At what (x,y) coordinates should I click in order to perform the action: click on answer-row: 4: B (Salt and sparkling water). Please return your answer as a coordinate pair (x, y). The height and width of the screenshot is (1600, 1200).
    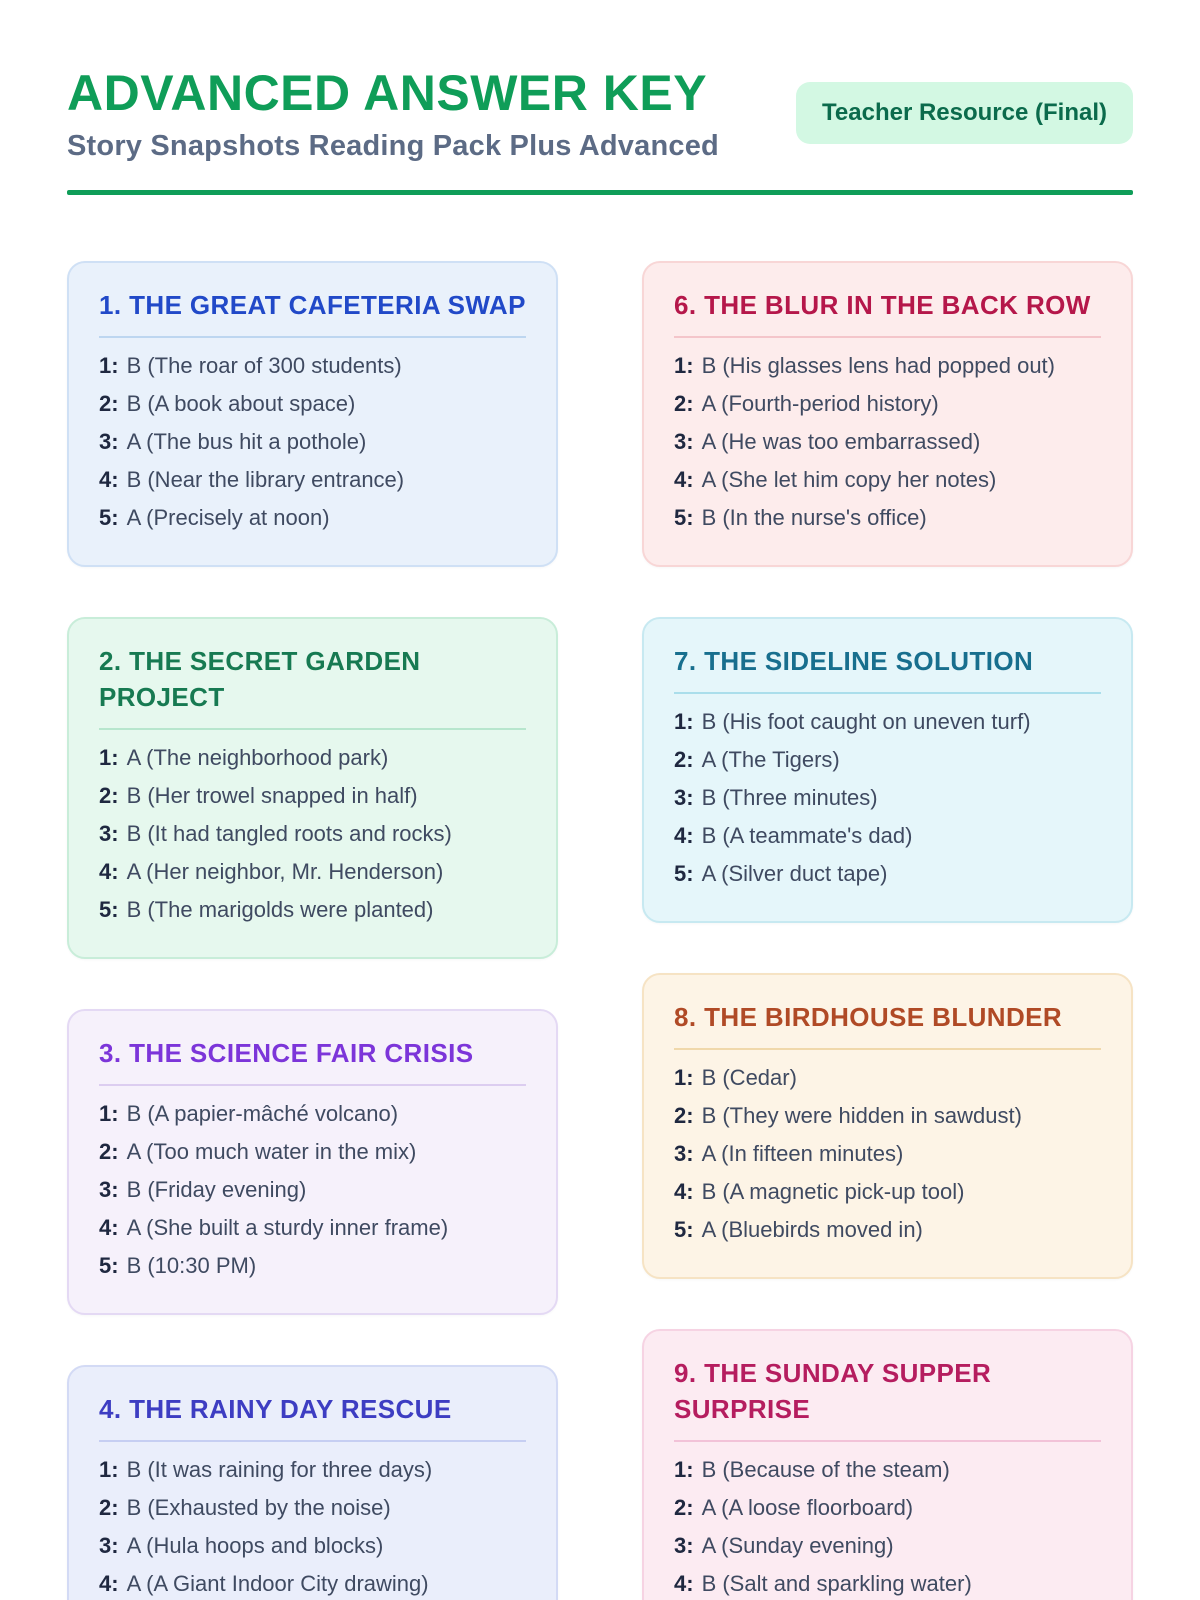
    Looking at the image, I should click on (887, 1582).